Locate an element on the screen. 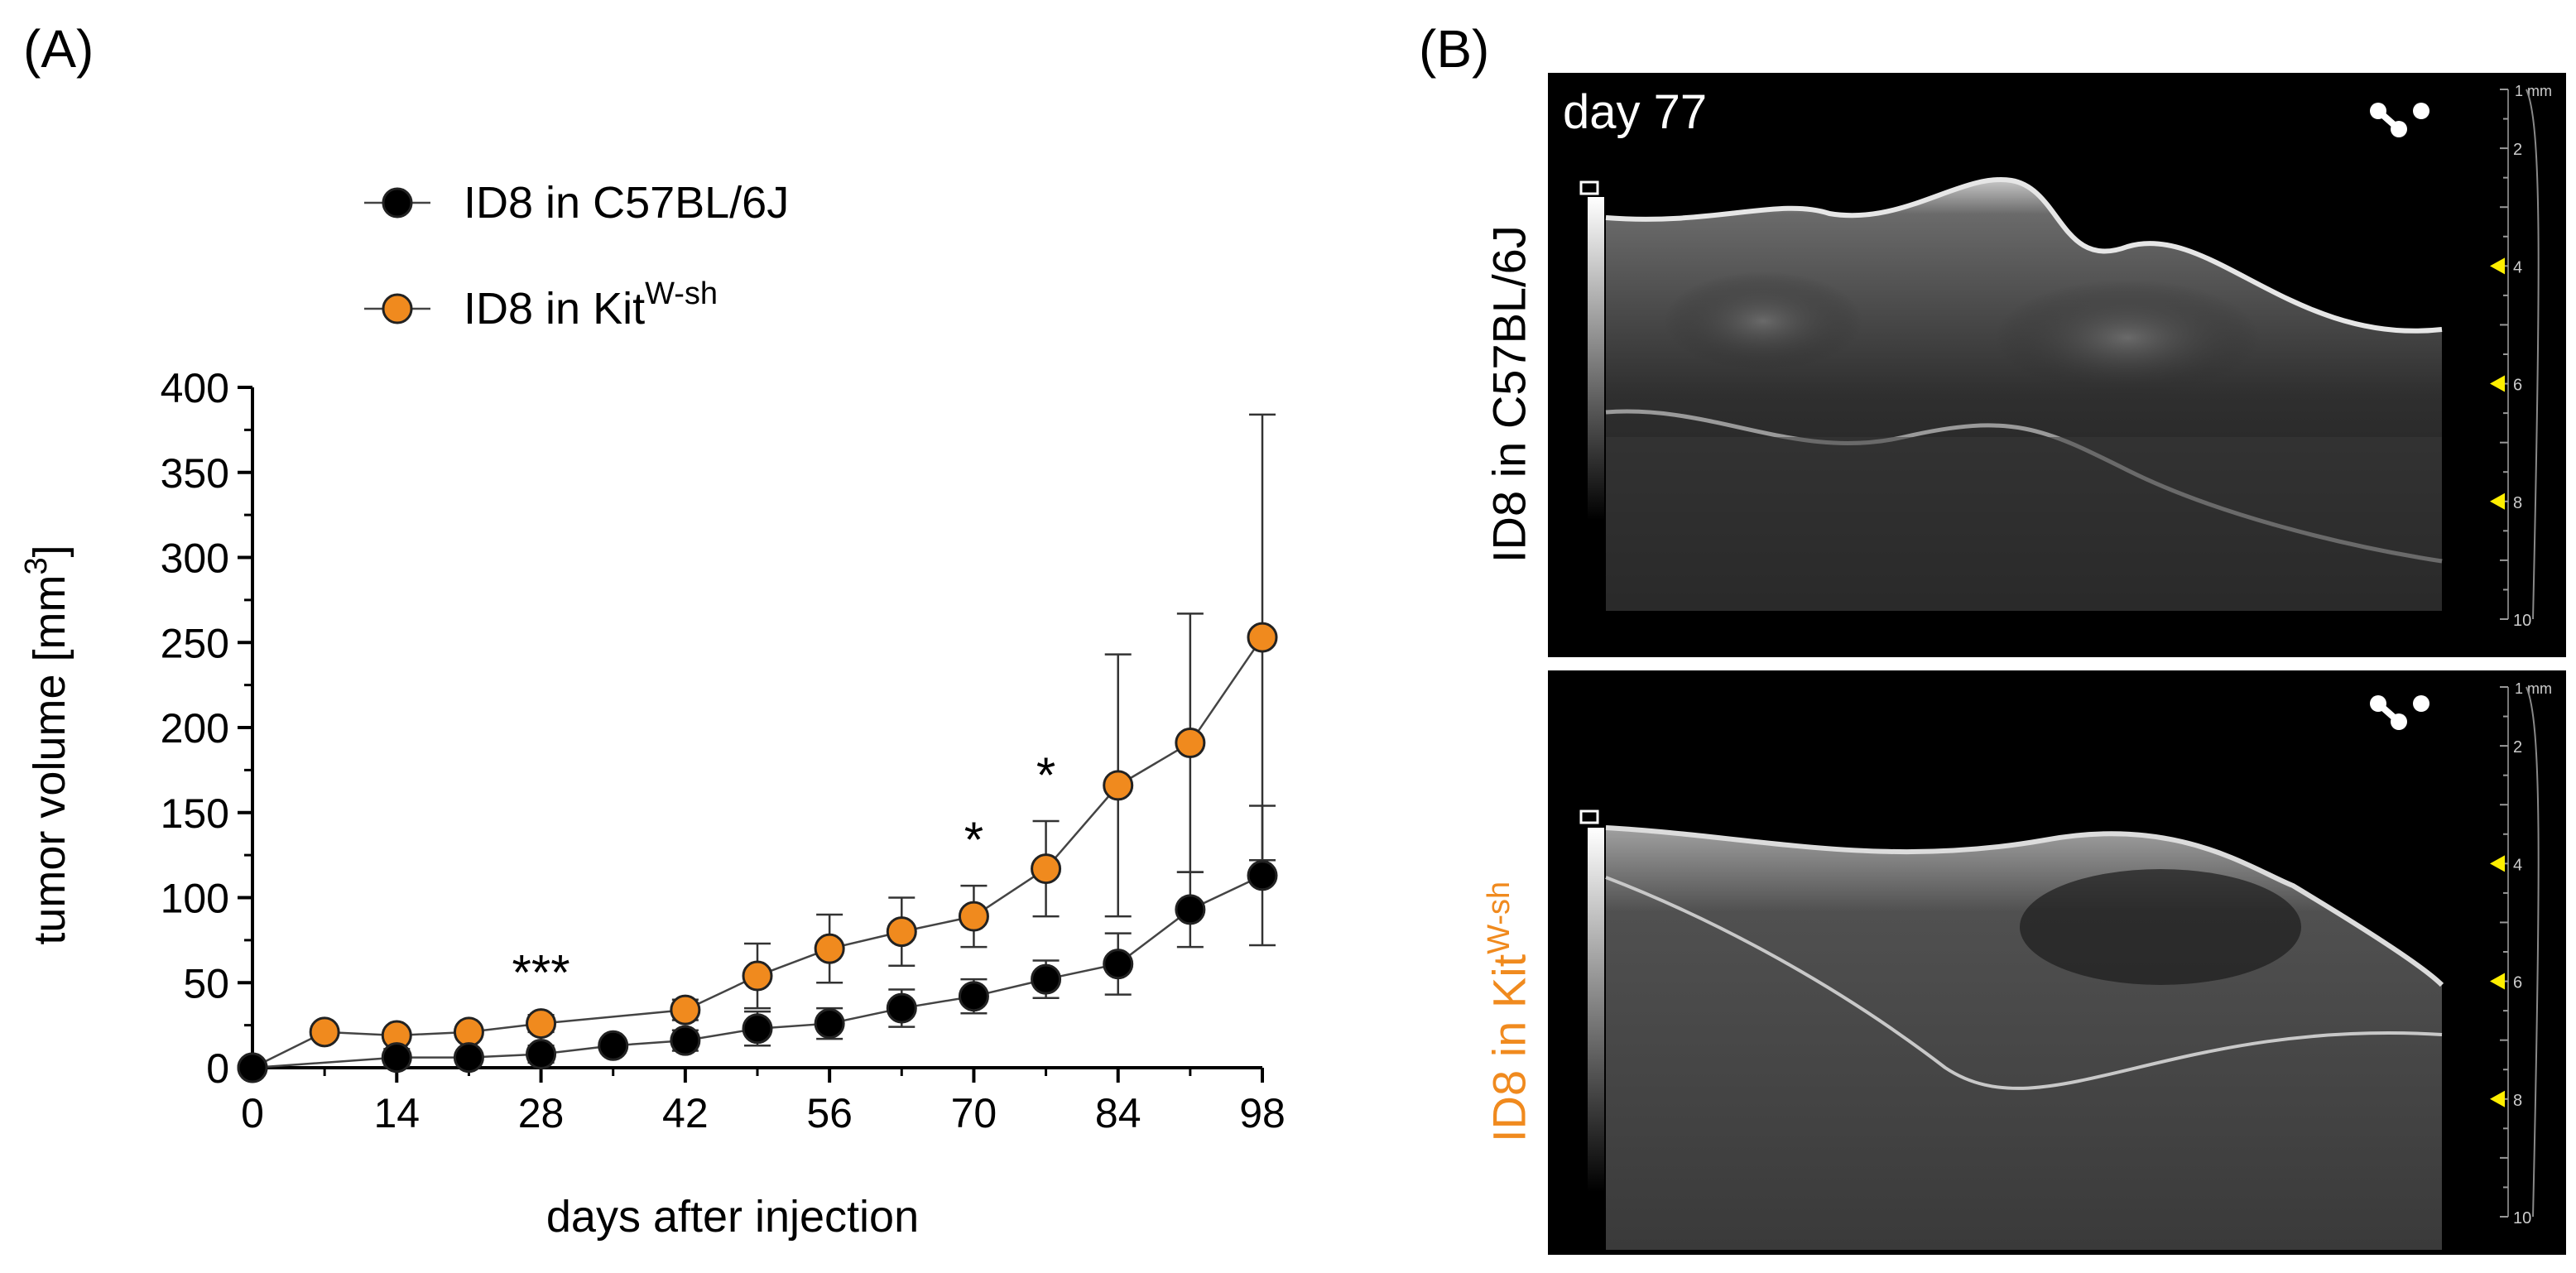 This screenshot has width=2576, height=1273. ultrasound-graphic-top is located at coordinates (2011, 357).